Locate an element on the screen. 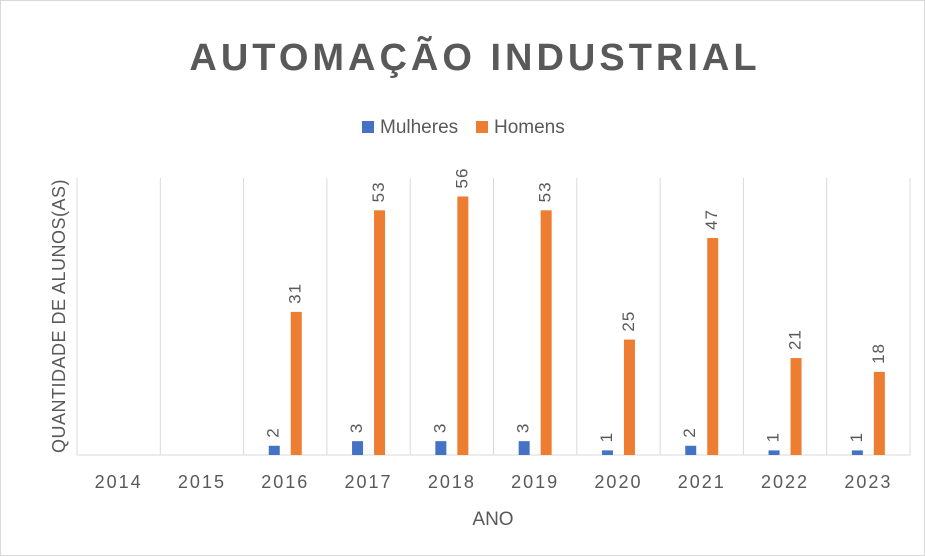 The width and height of the screenshot is (925, 556). x-tick-label: 2018 is located at coordinates (452, 482).